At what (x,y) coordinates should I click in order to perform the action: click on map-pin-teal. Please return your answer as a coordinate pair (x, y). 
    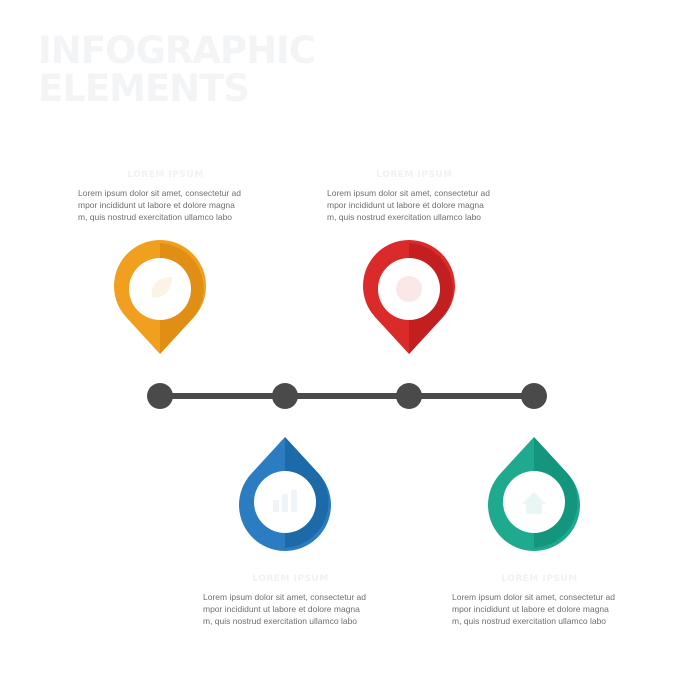
    Looking at the image, I should click on (534, 494).